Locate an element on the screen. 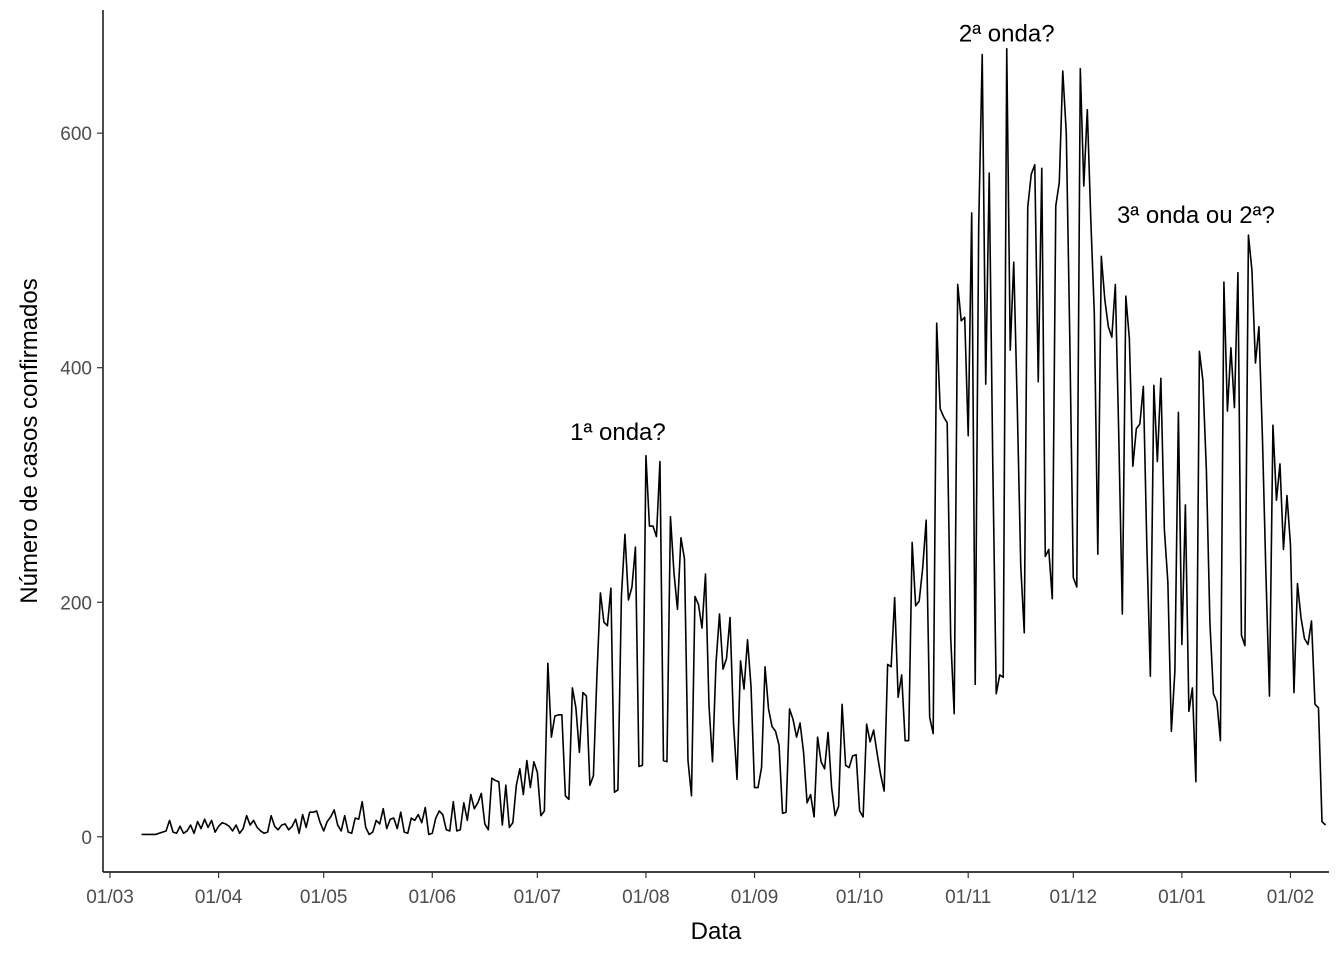  x-tick-label: 01/06 is located at coordinates (432, 897).